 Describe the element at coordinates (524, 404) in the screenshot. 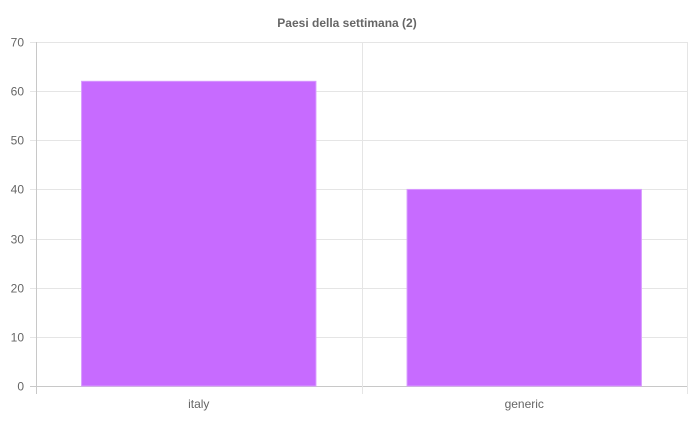

I see `x-tick-label: generic` at that location.